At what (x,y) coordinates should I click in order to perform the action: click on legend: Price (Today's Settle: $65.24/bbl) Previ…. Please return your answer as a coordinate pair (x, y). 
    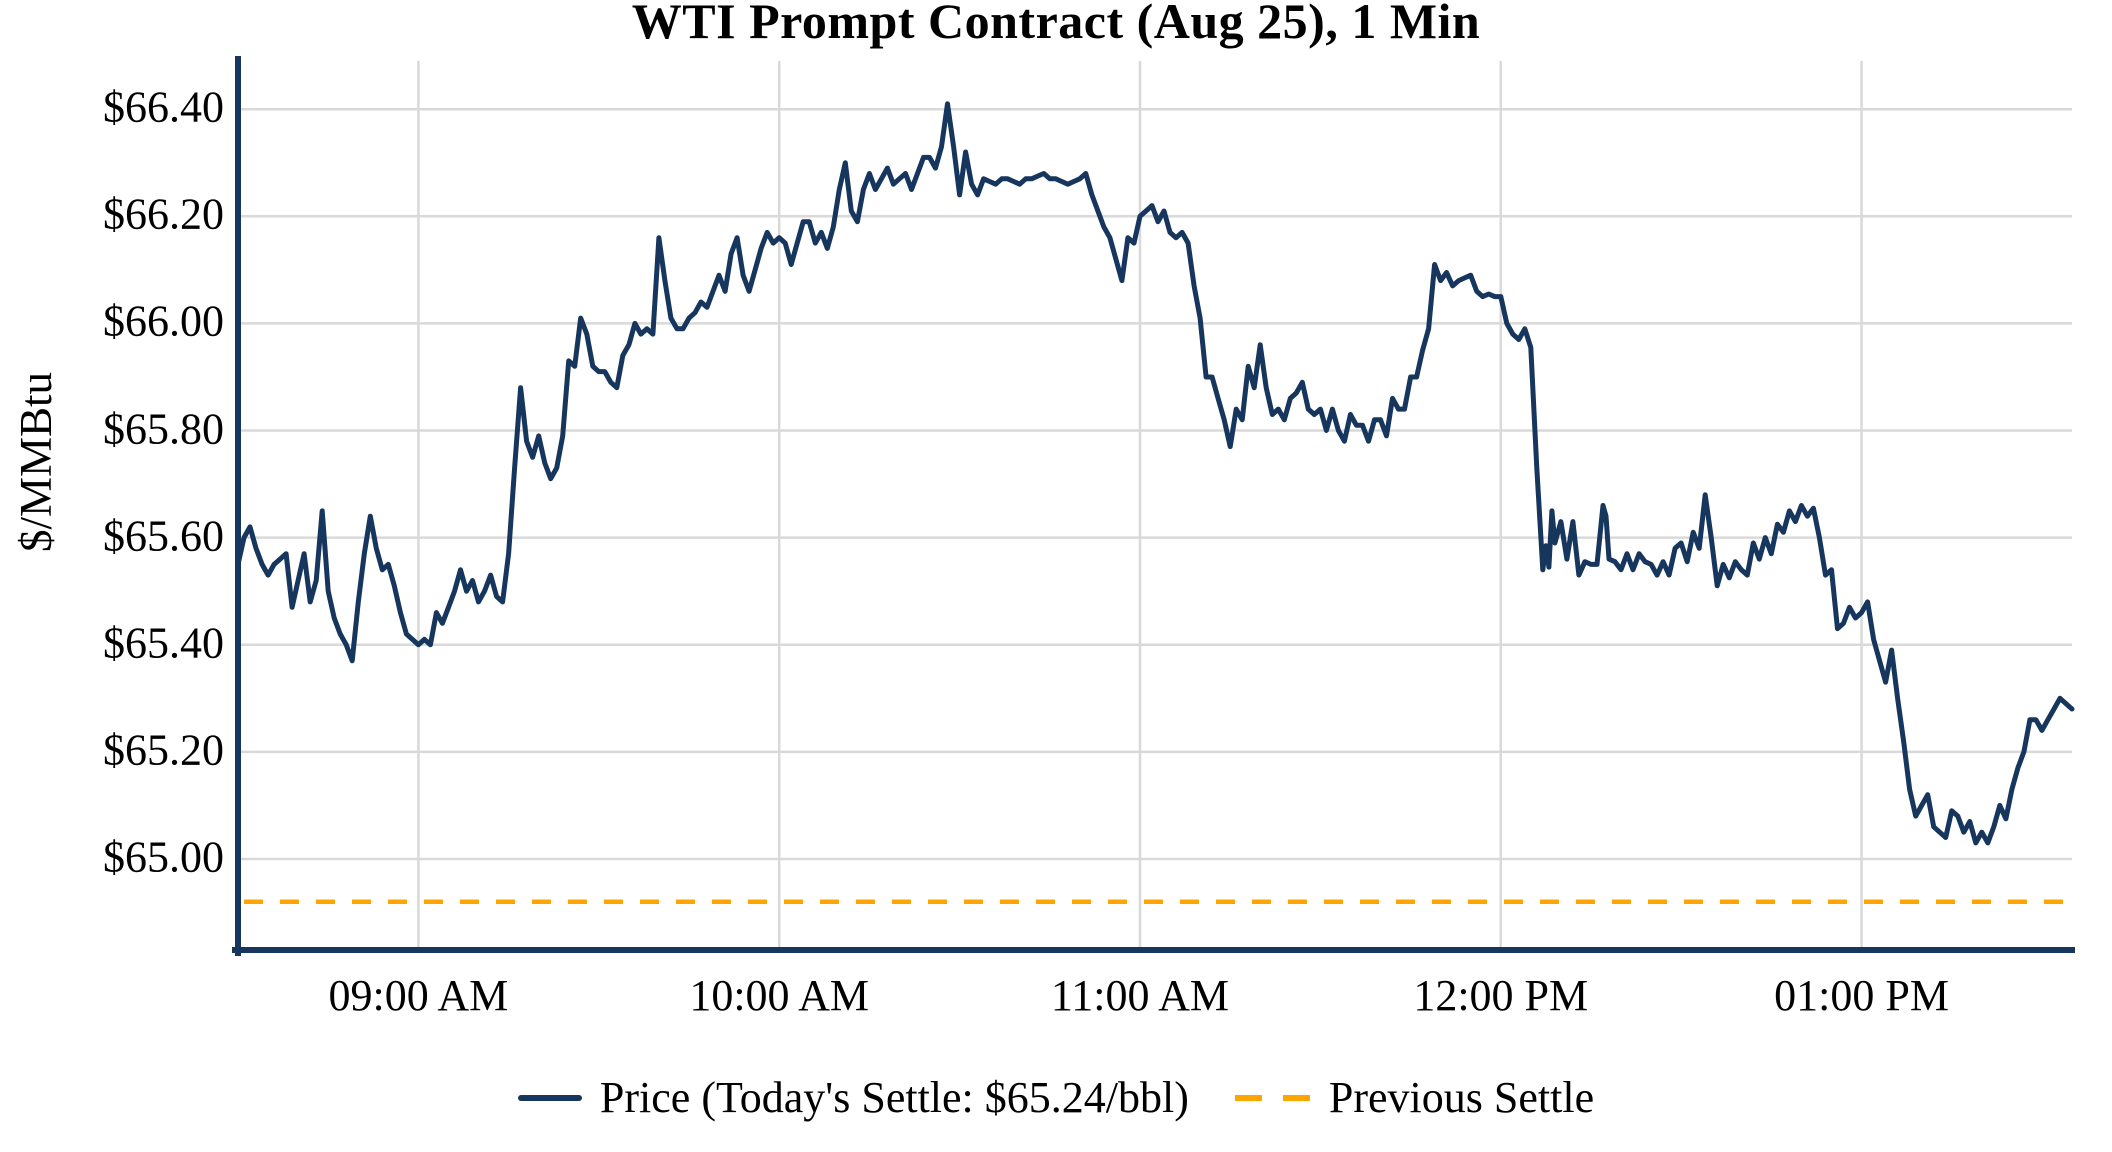
    Looking at the image, I should click on (1056, 1097).